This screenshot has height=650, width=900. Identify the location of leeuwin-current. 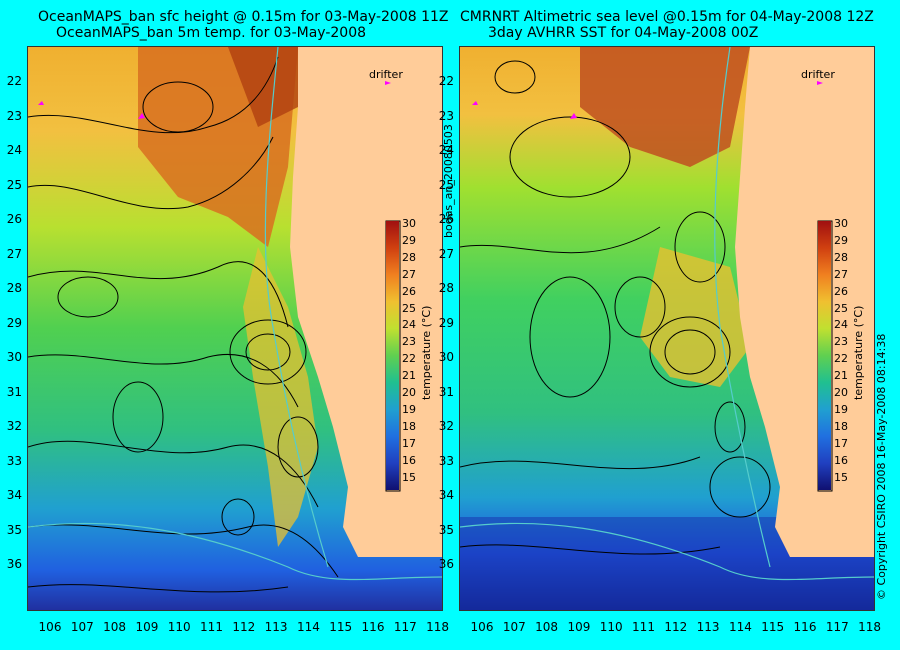
(280, 397).